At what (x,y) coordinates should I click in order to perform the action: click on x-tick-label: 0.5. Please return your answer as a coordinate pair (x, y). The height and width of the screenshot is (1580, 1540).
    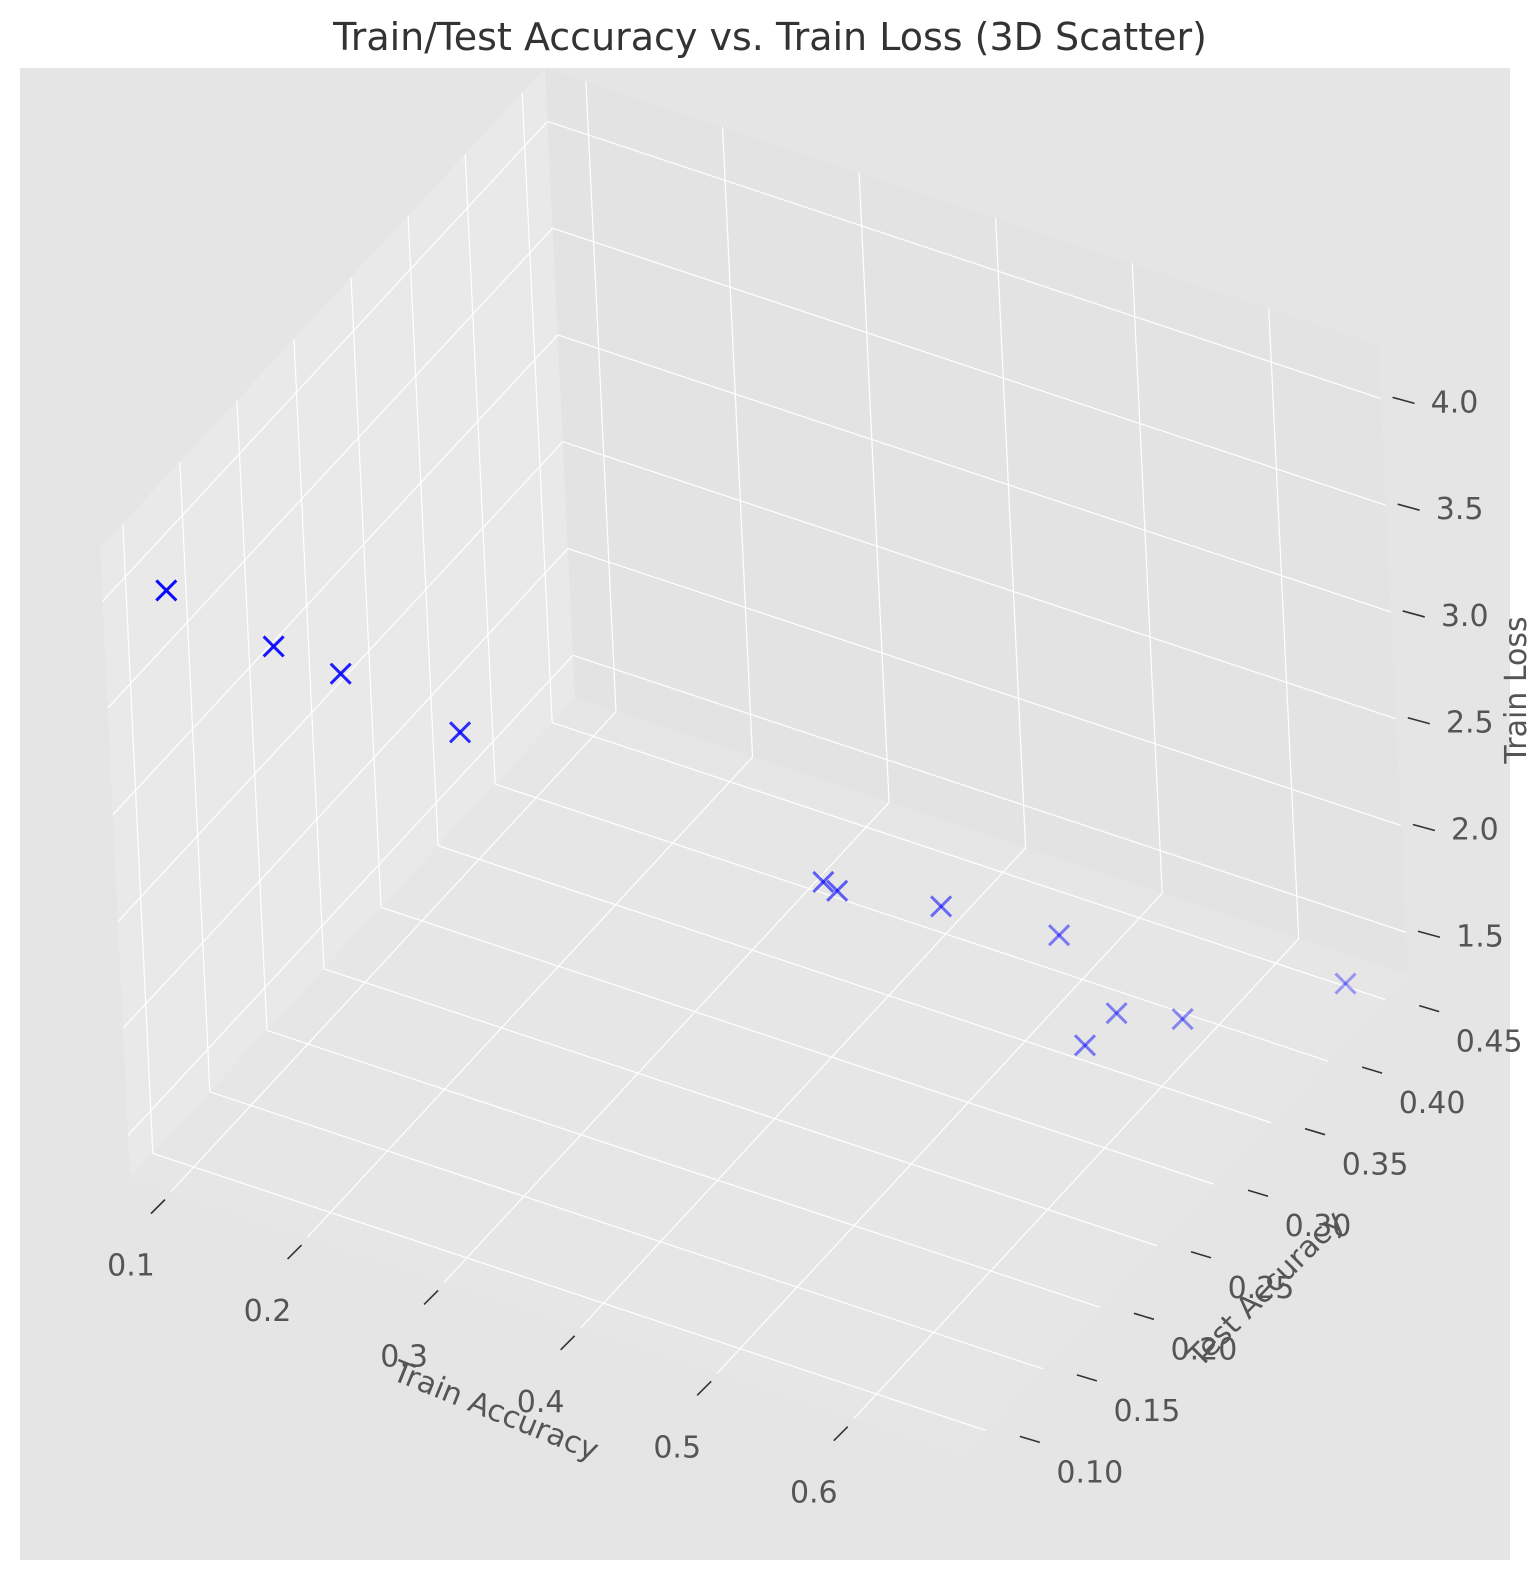
    Looking at the image, I should click on (677, 1447).